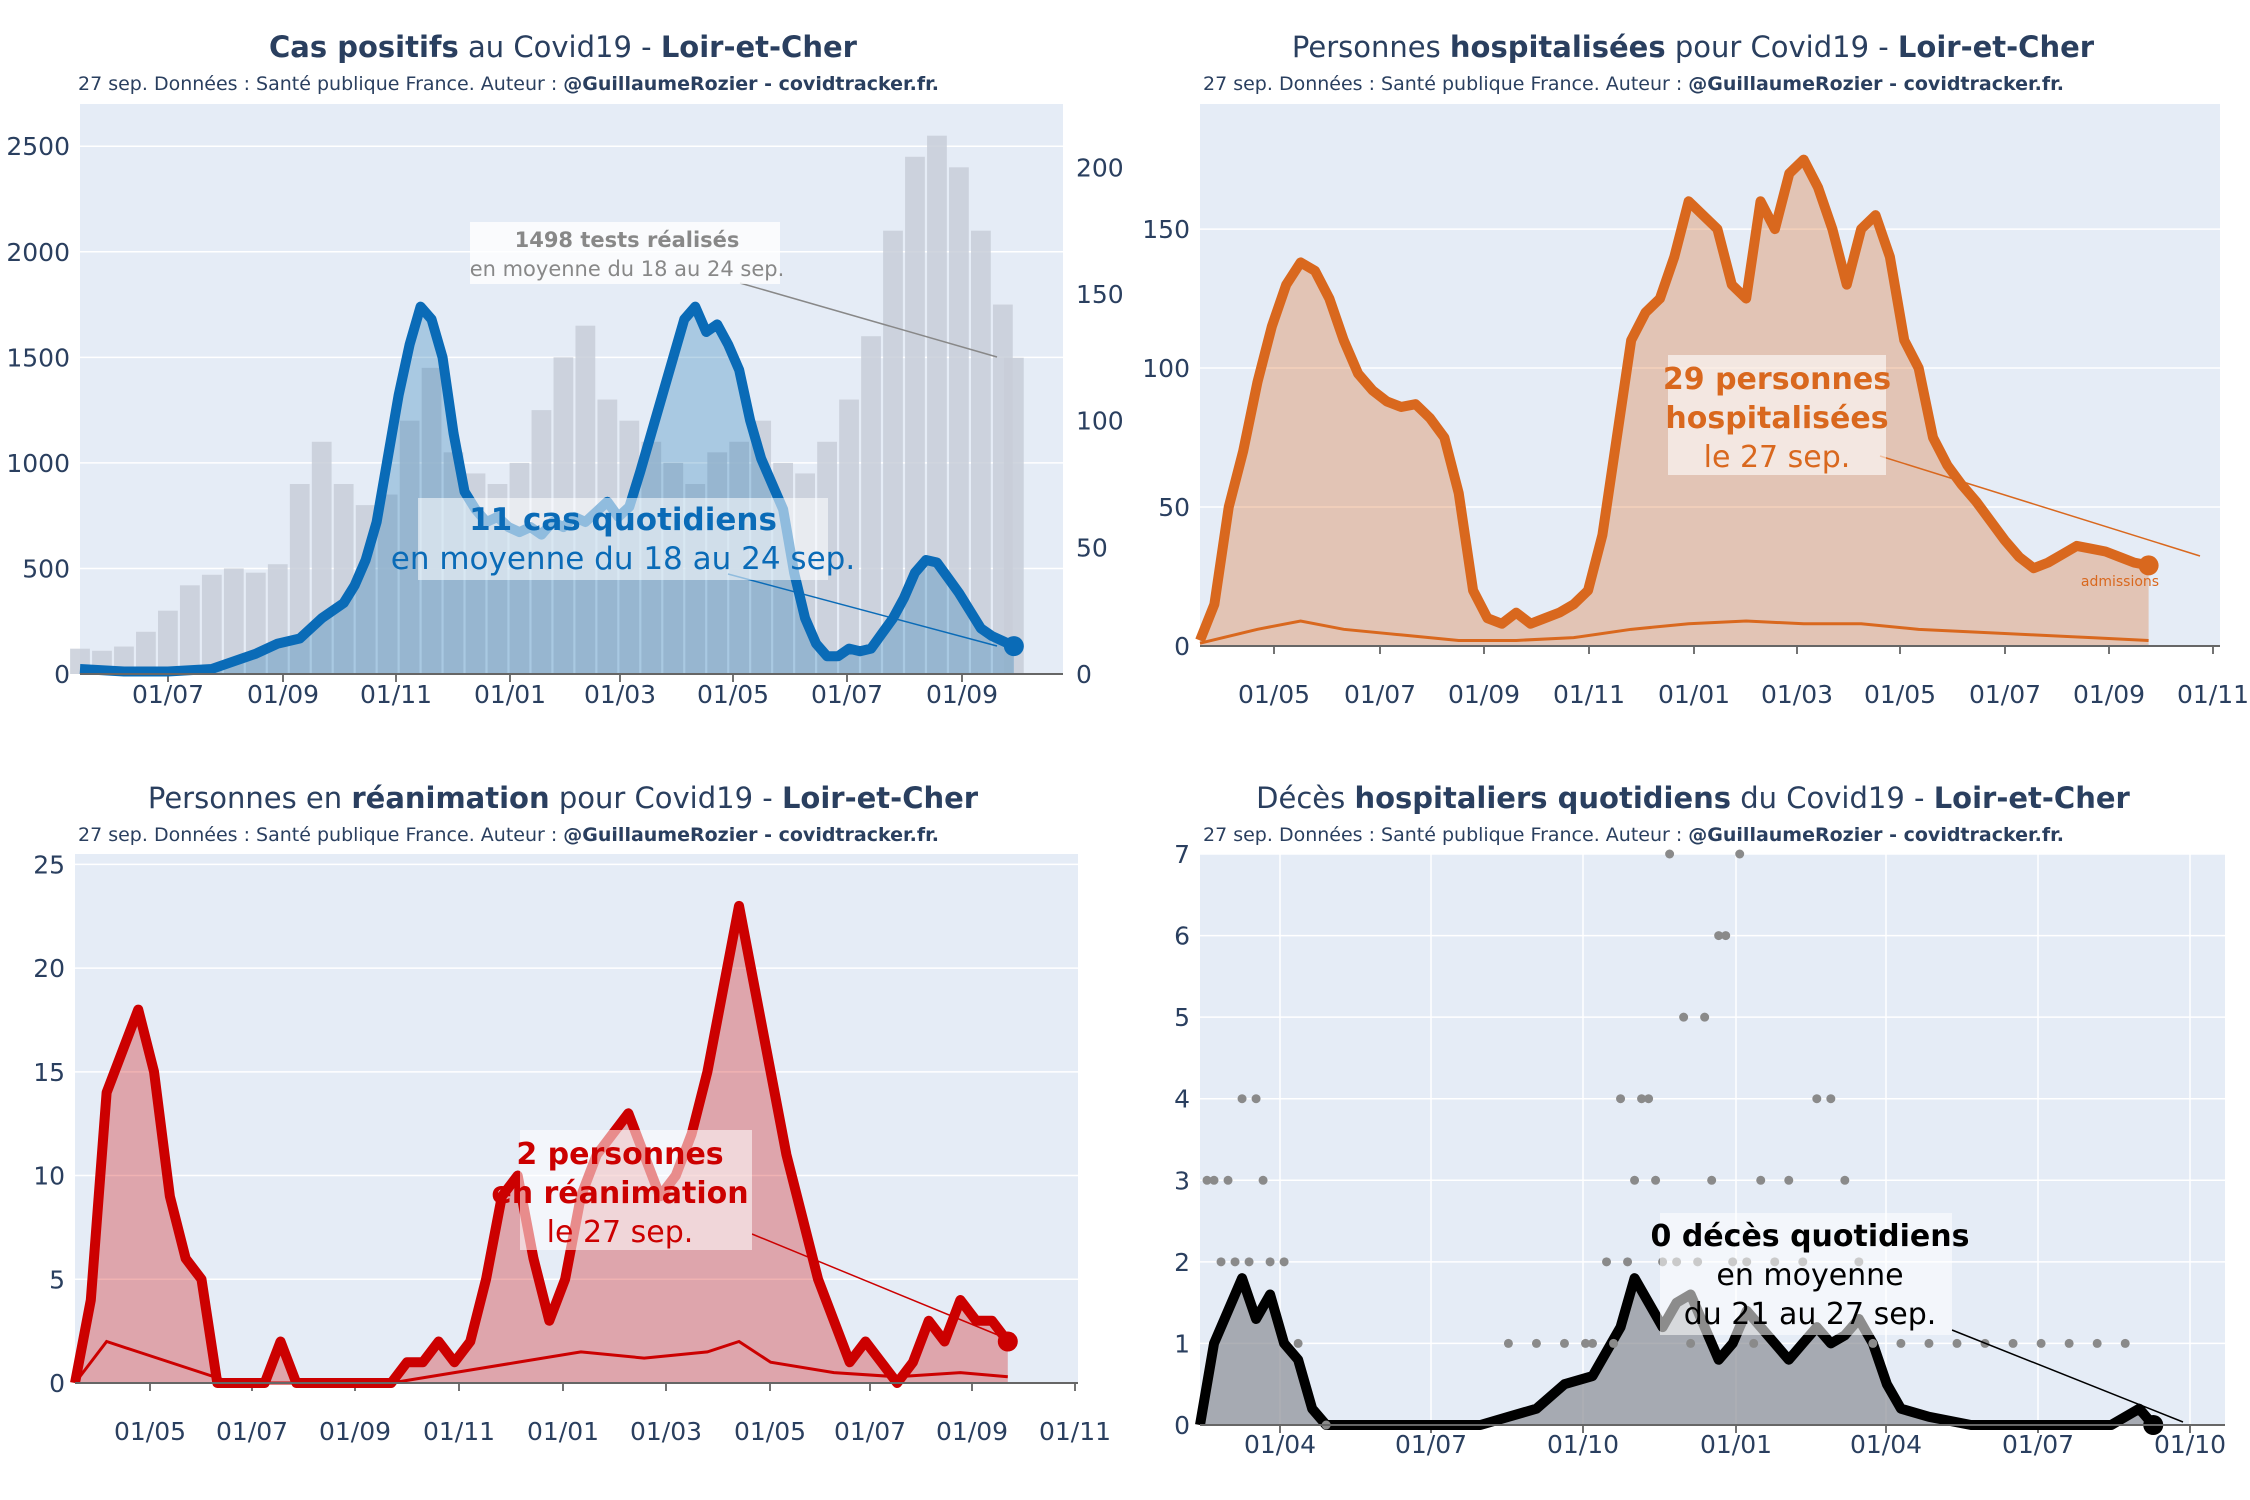 This screenshot has height=1500, width=2250. What do you see at coordinates (2032, 798) in the screenshot?
I see `deaths-title-part: Loir-et-Cher` at bounding box center [2032, 798].